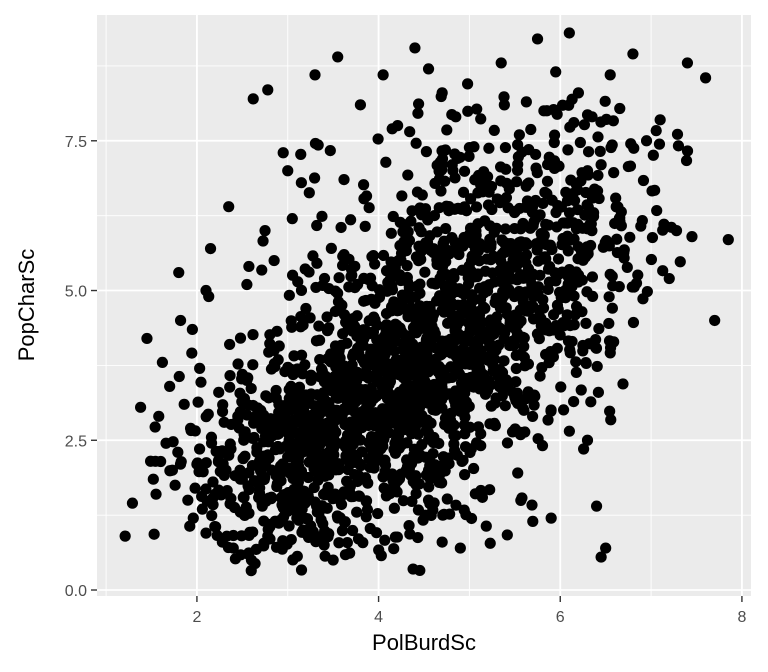 The width and height of the screenshot is (768, 672). What do you see at coordinates (81, 367) in the screenshot?
I see `y-axis: 0.0 2.5 5.0 7.5` at bounding box center [81, 367].